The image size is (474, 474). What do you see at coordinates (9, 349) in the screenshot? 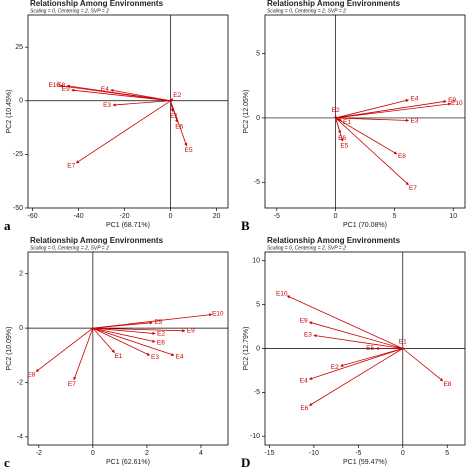
I see `y-axis-label: PC2 (10.09%)` at bounding box center [9, 349].